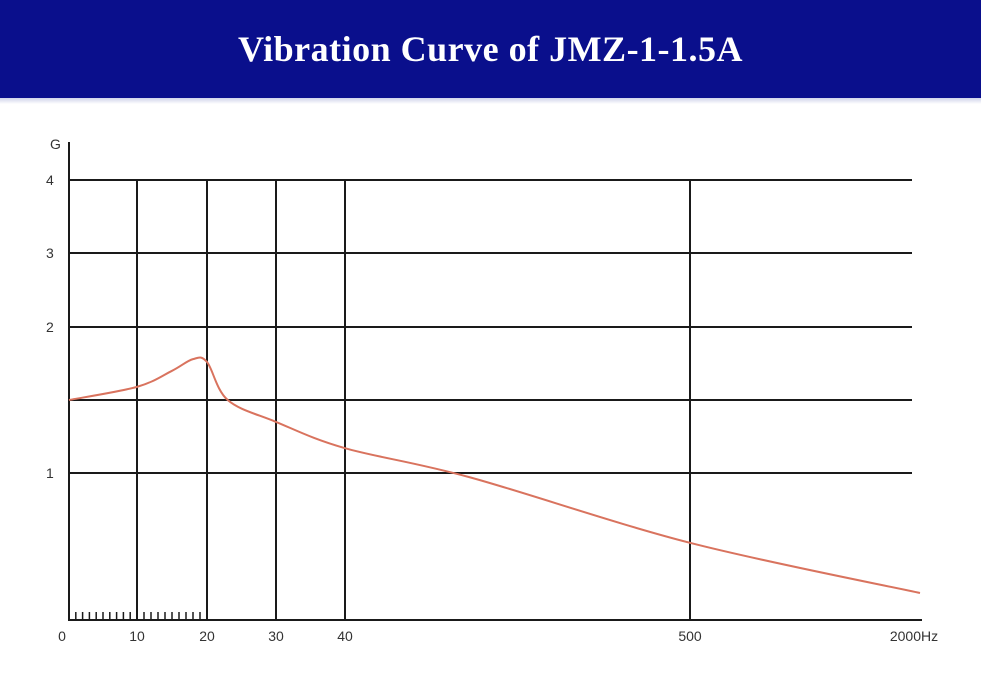 This screenshot has width=981, height=683. What do you see at coordinates (490, 101) in the screenshot?
I see `banner-shadow` at bounding box center [490, 101].